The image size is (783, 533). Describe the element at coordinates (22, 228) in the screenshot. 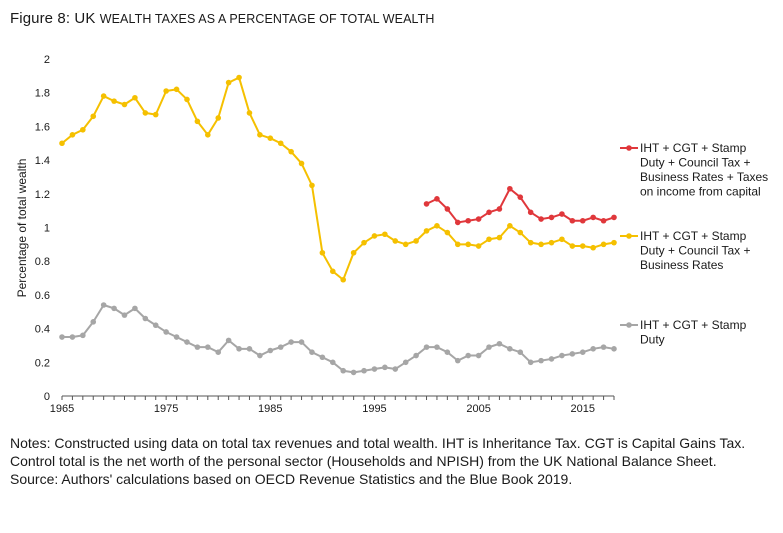

I see `y-axis-label: Percentage of total wealth` at that location.